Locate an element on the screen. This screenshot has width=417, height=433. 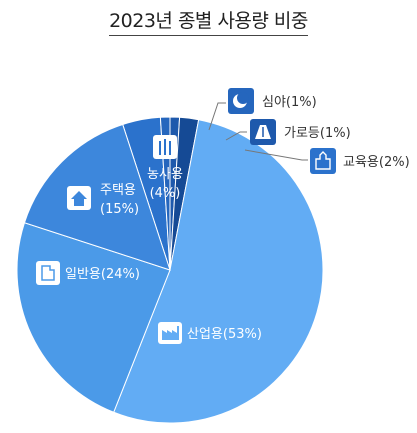
slice-label-agricultural: 농사용 (4%) is located at coordinates (165, 168).